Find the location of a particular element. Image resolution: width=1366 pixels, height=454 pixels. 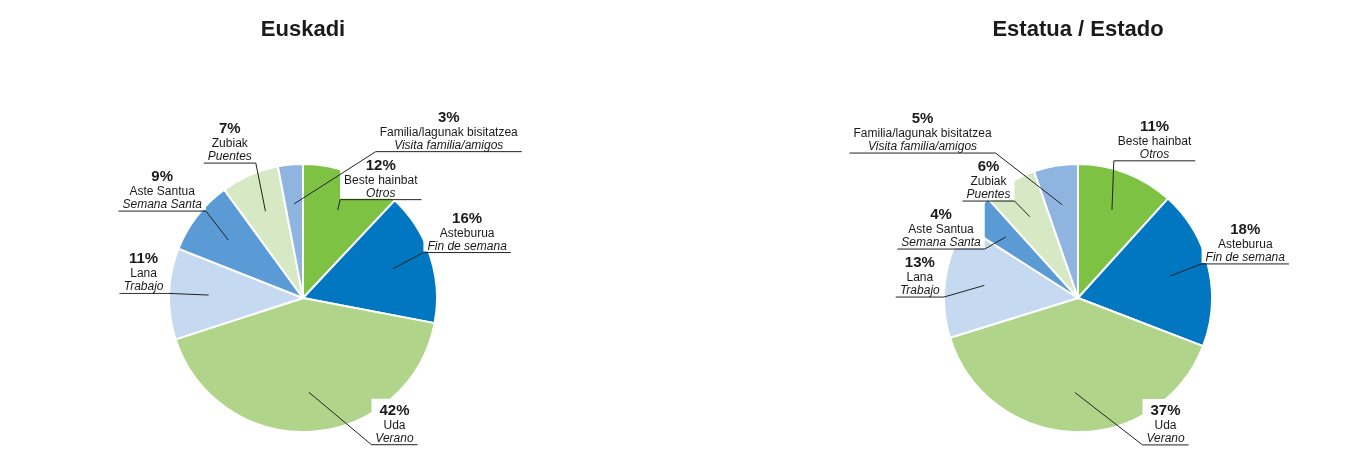

data-label: 3% is located at coordinates (448, 116).